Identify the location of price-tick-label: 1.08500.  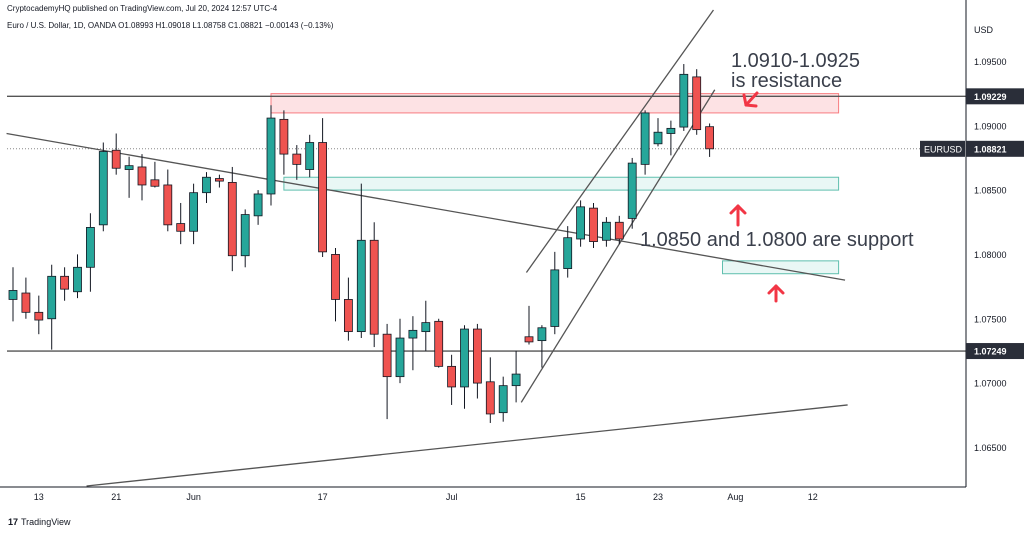
(990, 191).